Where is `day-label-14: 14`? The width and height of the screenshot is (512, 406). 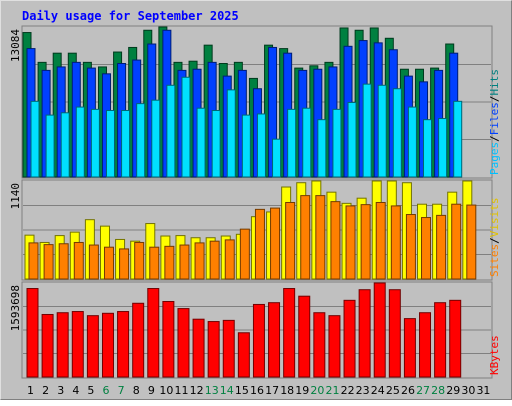 day-label-14: 14 is located at coordinates (227, 390).